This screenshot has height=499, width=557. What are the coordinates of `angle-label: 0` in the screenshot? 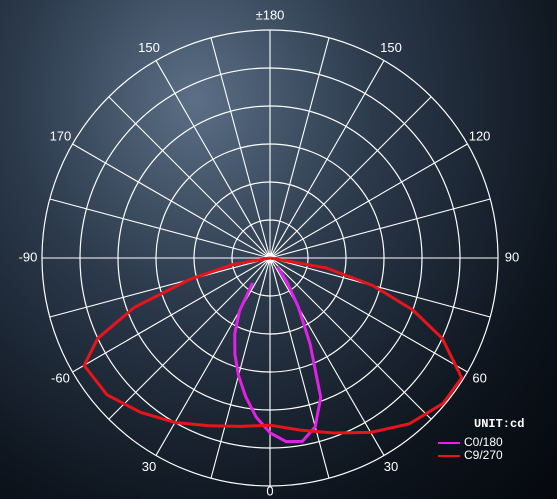 It's located at (269, 490).